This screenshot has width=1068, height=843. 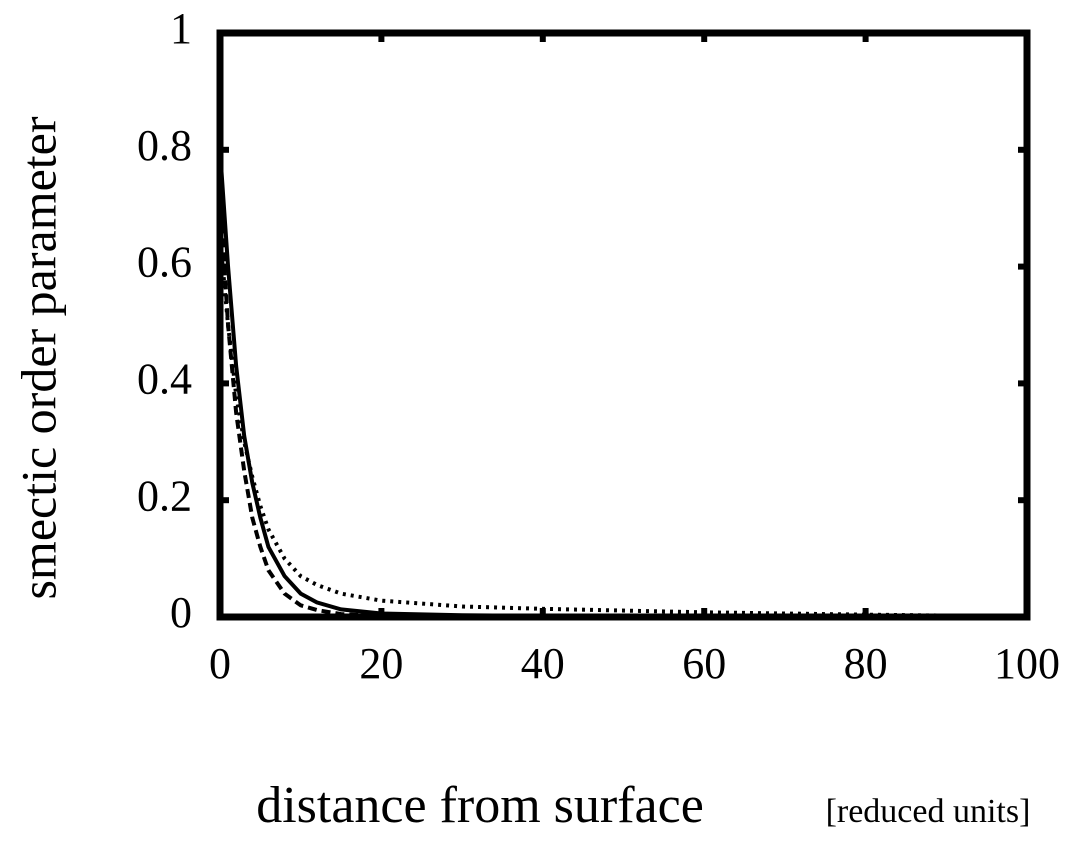 I want to click on x-tick-label: 60, so click(x=704, y=663).